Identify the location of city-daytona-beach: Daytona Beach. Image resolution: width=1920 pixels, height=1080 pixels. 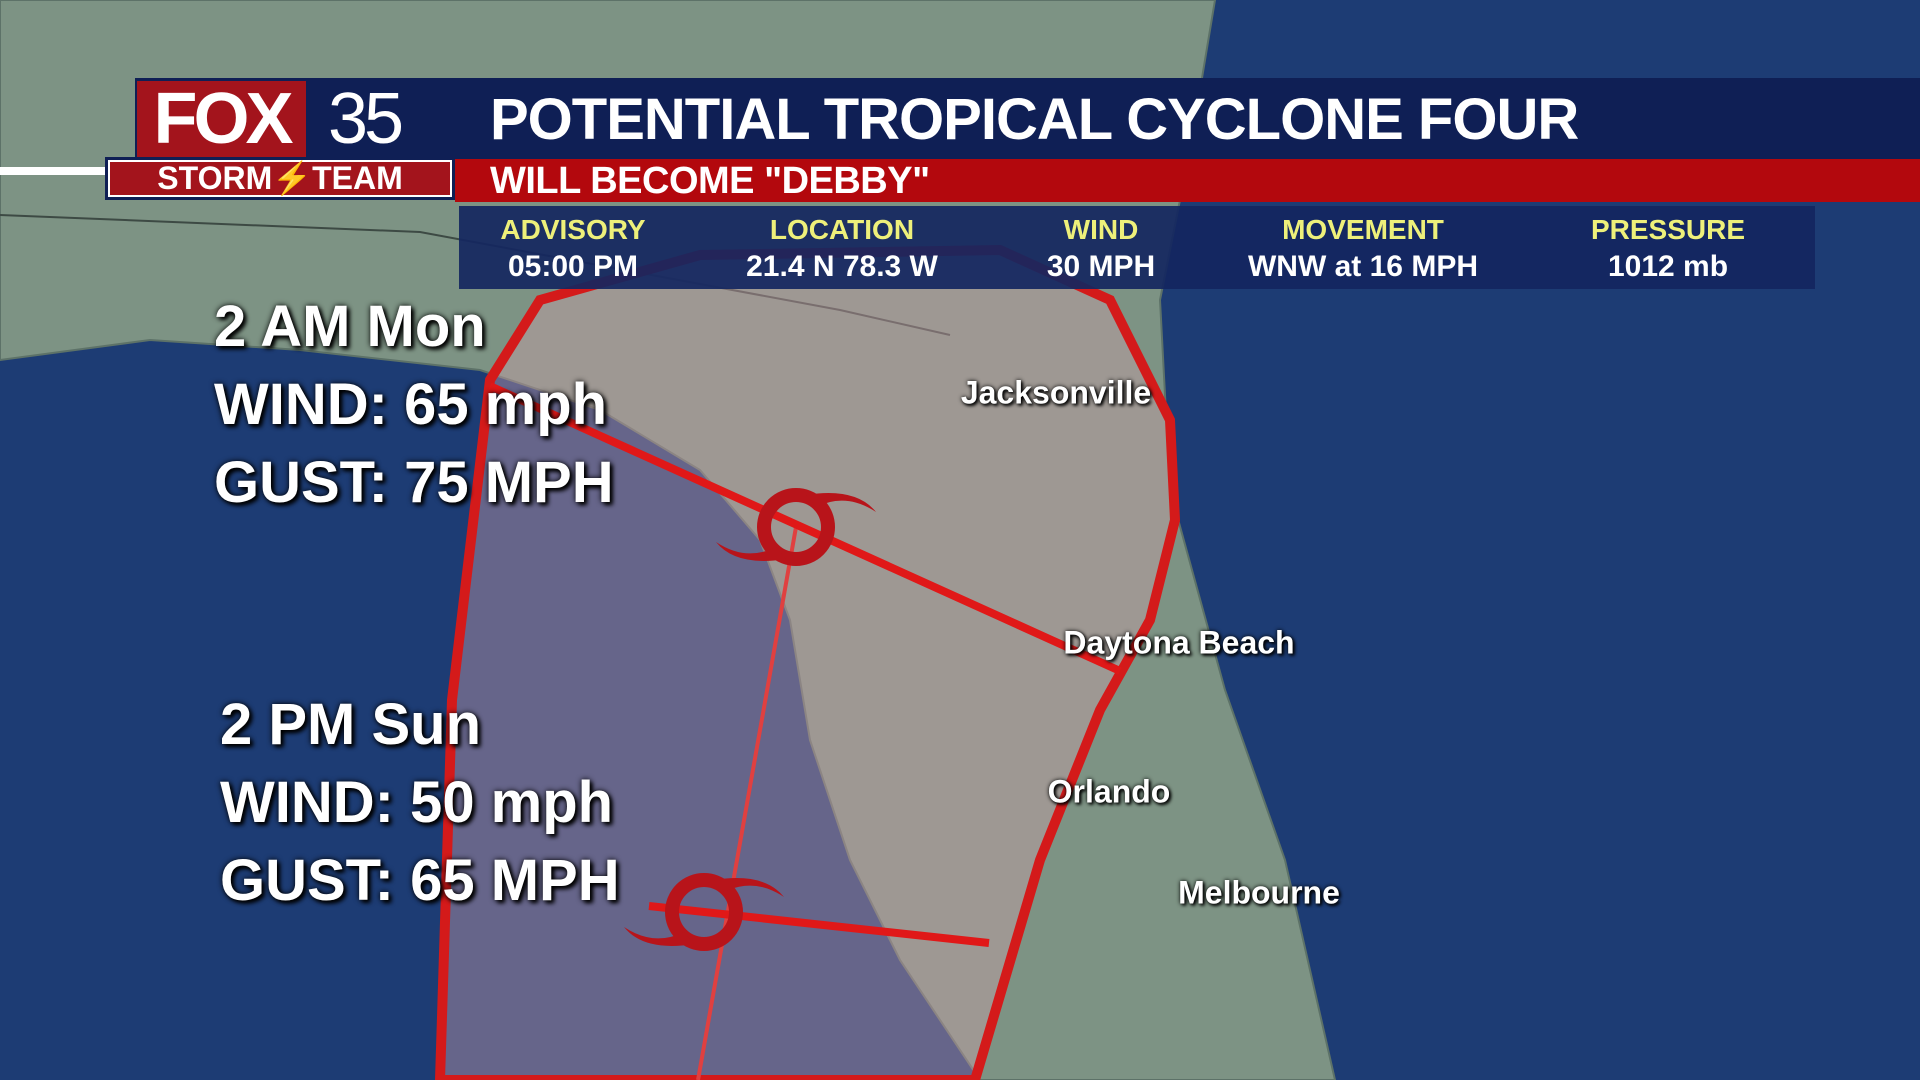
(1179, 642).